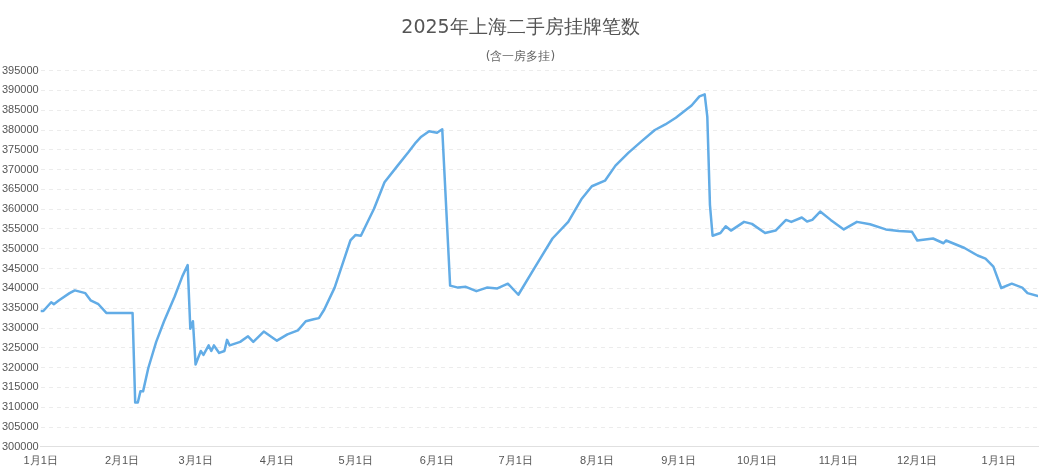  Describe the element at coordinates (520, 26) in the screenshot. I see `chart-title: 2025年上海二手房挂牌笔数` at that location.